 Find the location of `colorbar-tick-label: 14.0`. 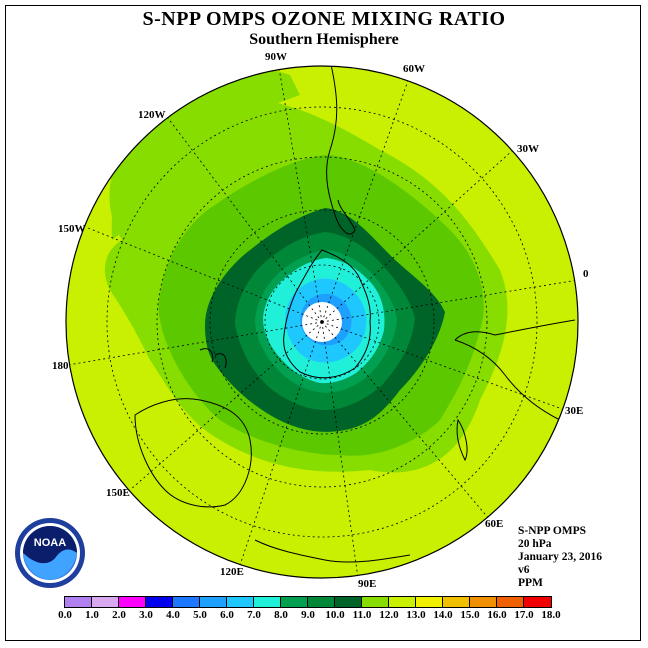

colorbar-tick-label: 14.0 is located at coordinates (443, 615).